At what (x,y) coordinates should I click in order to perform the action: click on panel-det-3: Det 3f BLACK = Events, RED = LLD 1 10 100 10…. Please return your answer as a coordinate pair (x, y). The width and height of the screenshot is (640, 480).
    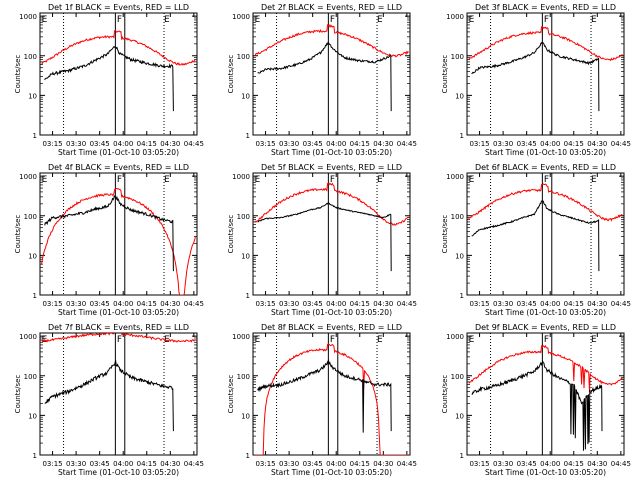
    Looking at the image, I should click on (536, 80).